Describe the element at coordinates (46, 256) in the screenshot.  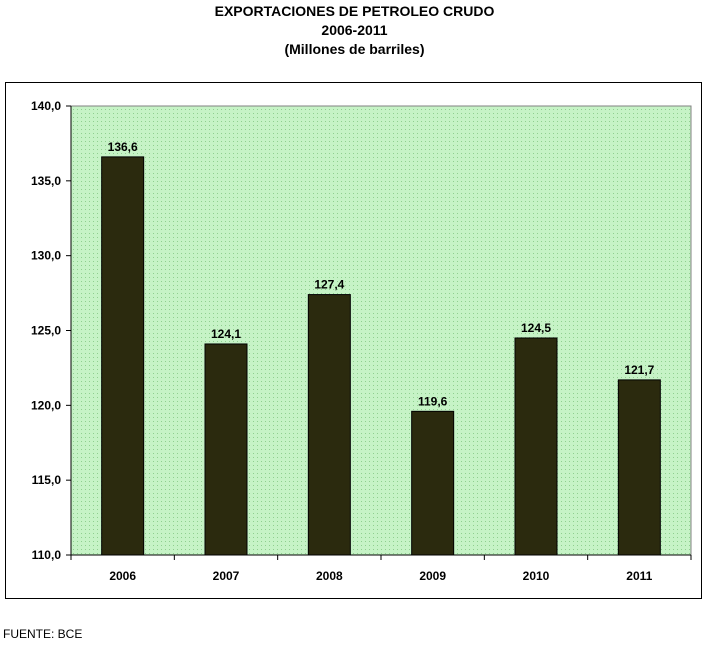
I see `y-tick-label: 130,0` at that location.